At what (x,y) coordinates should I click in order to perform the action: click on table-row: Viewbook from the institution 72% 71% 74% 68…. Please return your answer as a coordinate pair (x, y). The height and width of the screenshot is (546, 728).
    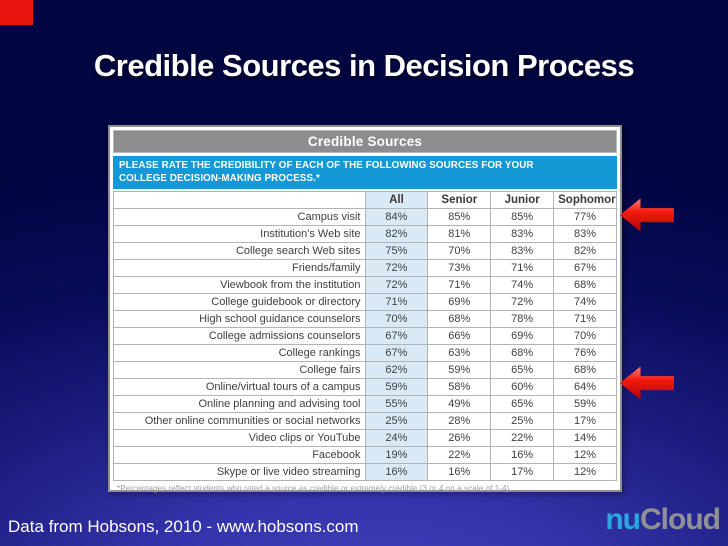
    Looking at the image, I should click on (365, 285).